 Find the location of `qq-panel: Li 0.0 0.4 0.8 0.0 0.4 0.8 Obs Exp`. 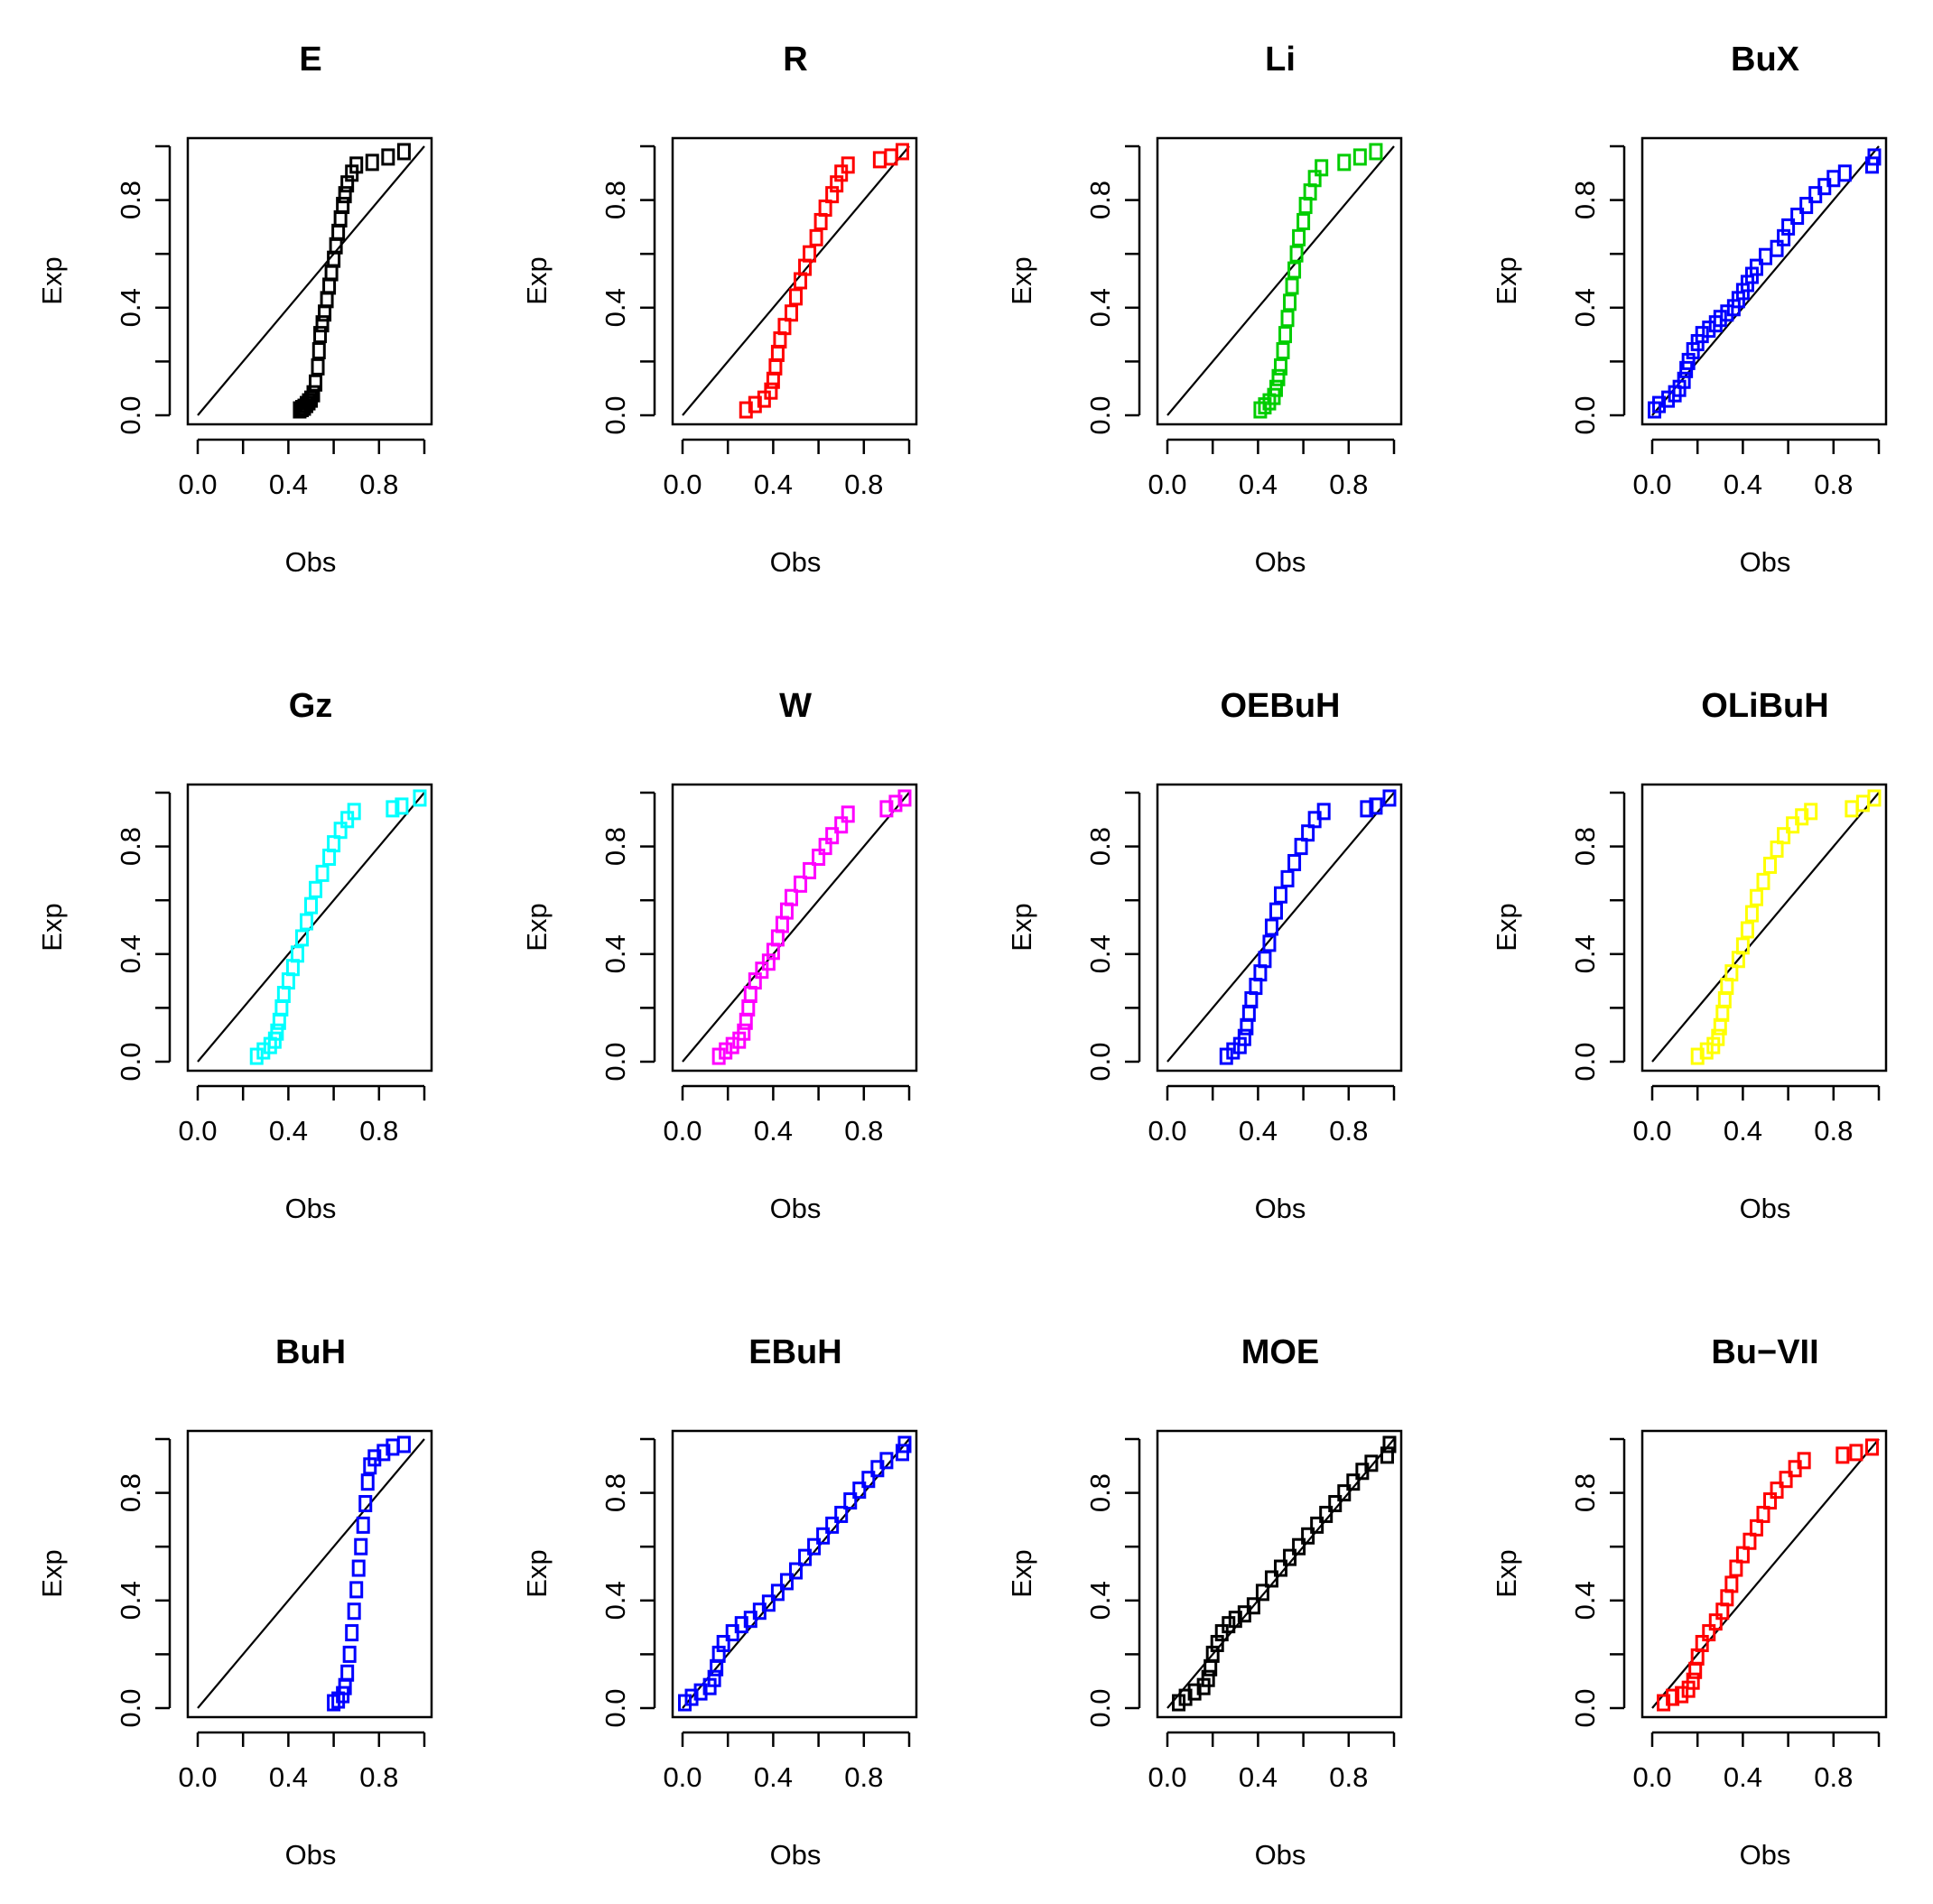

qq-panel: Li 0.0 0.4 0.8 0.0 0.4 0.8 Obs Exp is located at coordinates (1204, 309).